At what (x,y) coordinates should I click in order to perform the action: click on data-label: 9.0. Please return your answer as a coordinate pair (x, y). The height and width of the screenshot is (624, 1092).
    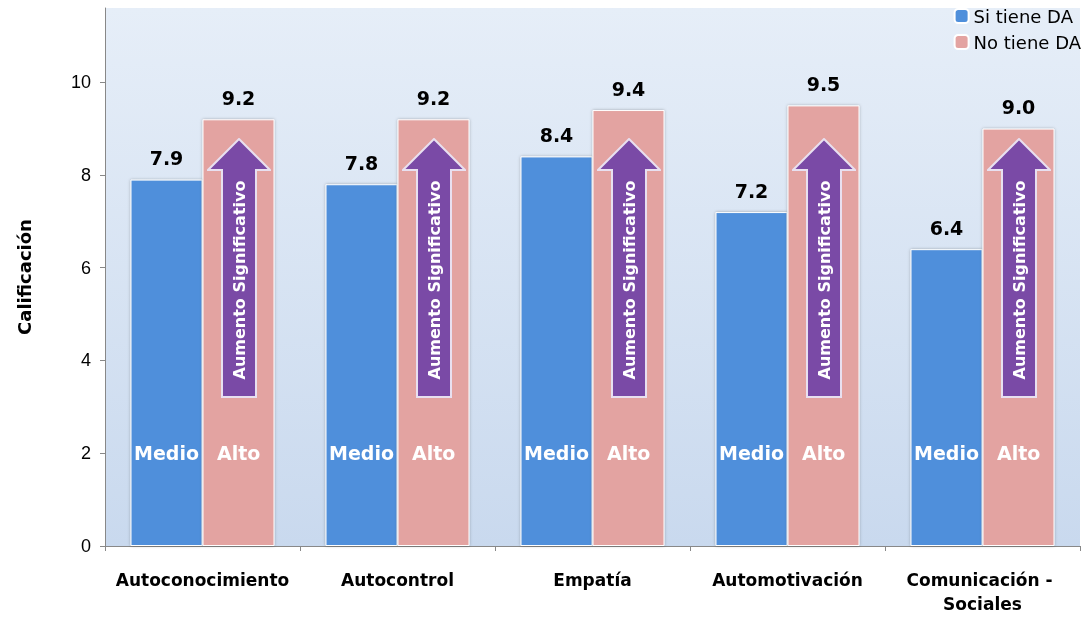
    Looking at the image, I should click on (1018, 107).